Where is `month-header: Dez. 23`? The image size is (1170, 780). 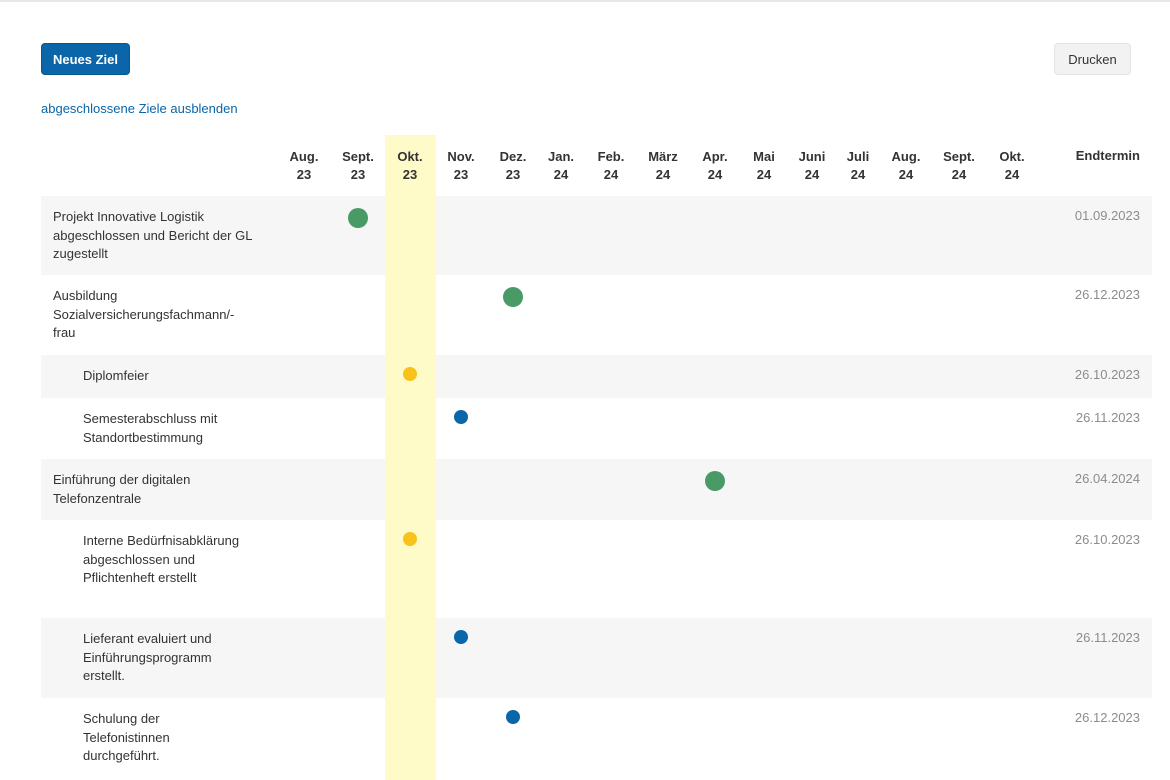
month-header: Dez. 23 is located at coordinates (513, 166).